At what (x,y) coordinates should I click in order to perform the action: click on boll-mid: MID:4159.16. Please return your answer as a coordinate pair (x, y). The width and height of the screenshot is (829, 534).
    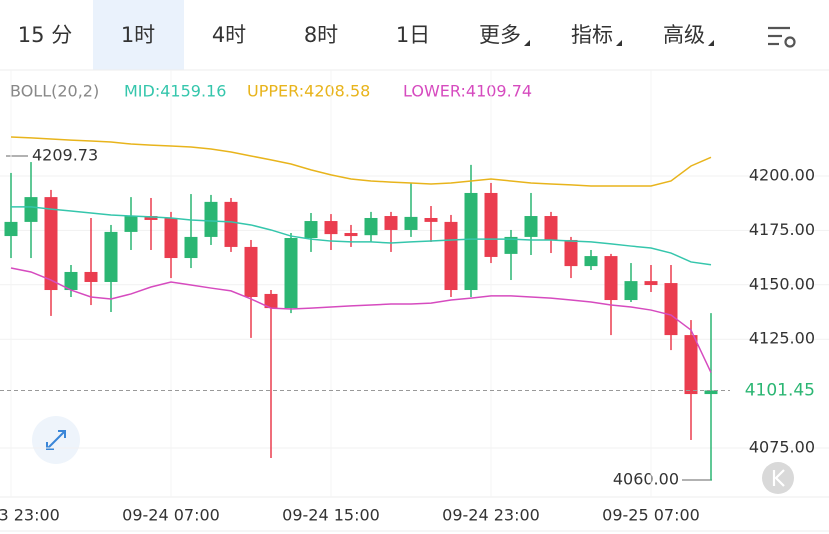
    Looking at the image, I should click on (175, 91).